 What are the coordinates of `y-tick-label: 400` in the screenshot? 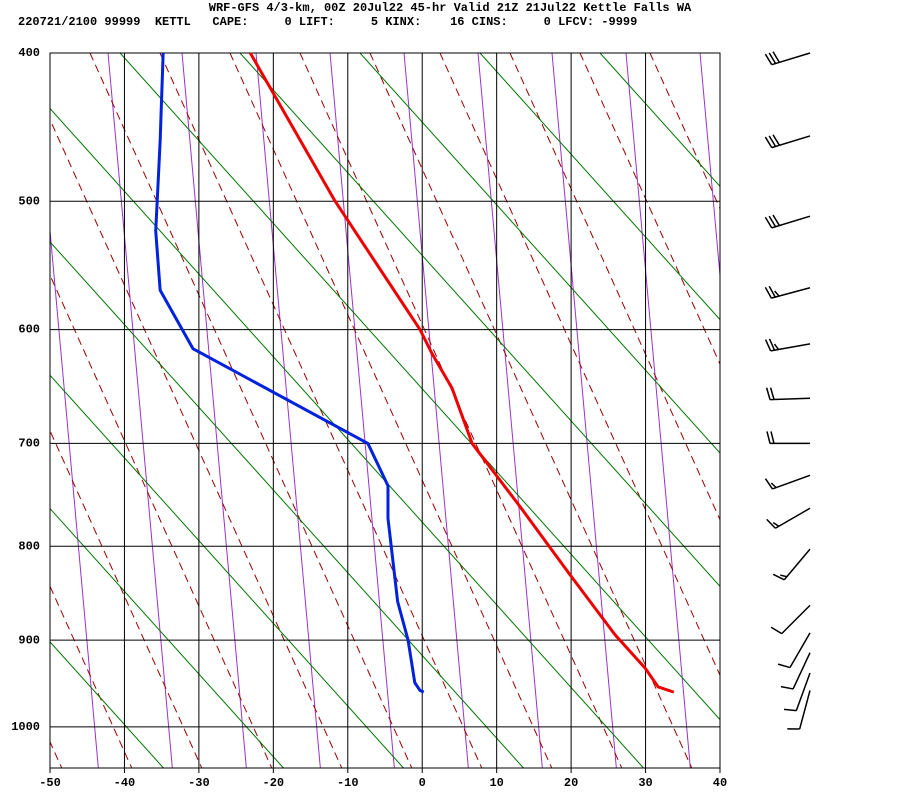 It's located at (29, 53).